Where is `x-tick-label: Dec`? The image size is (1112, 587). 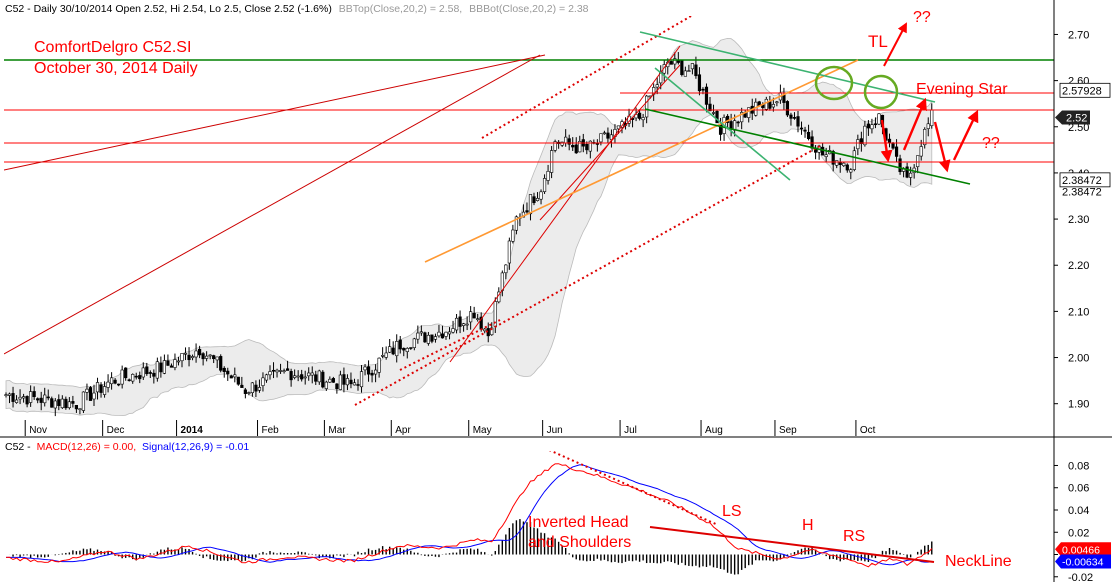
x-tick-label: Dec is located at coordinates (116, 430).